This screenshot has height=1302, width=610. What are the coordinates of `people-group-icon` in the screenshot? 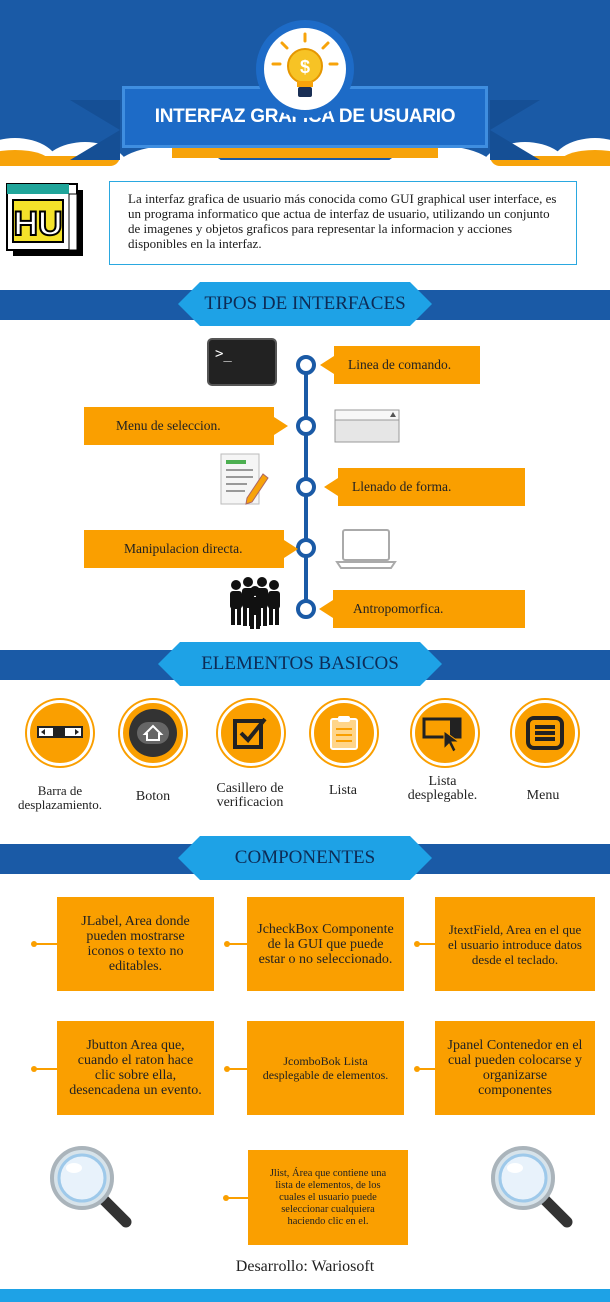 It's located at (255, 603).